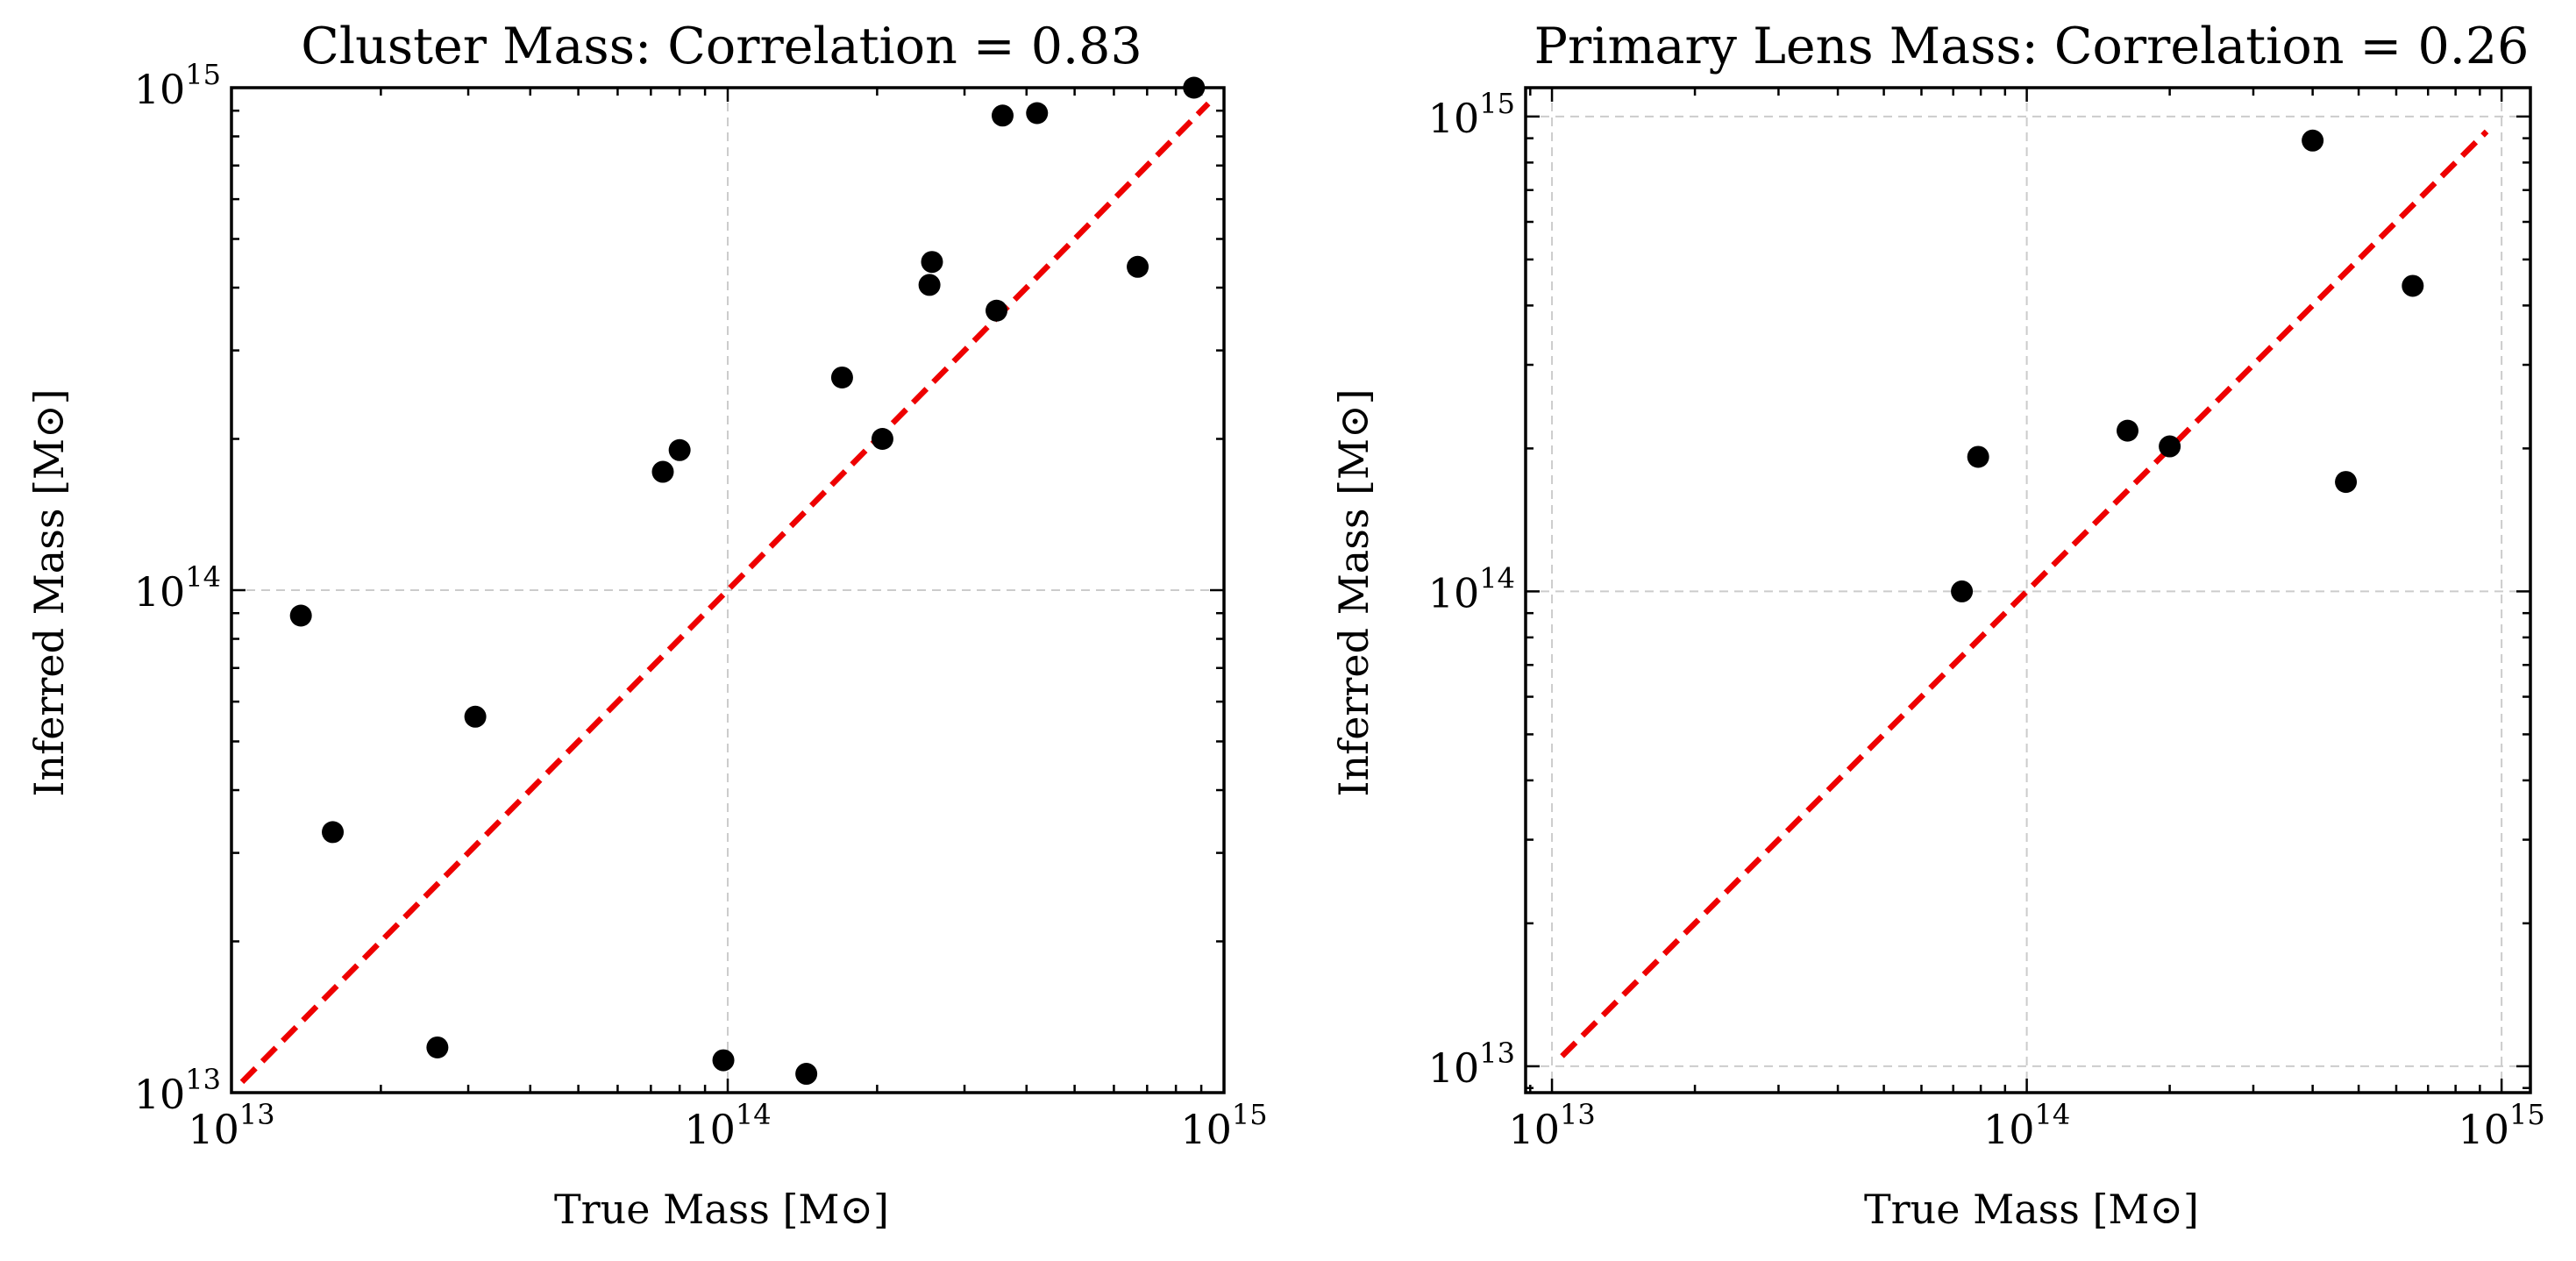 The image size is (2576, 1261). I want to click on cluster-mass-xtick-label-0: 1013, so click(231, 1125).